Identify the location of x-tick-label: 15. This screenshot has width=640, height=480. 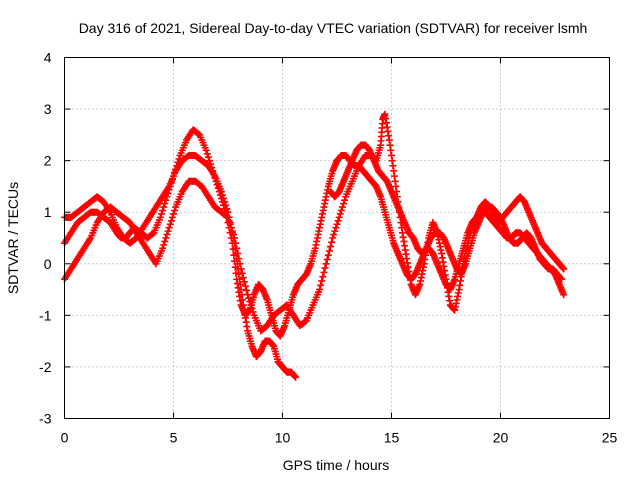
(392, 438).